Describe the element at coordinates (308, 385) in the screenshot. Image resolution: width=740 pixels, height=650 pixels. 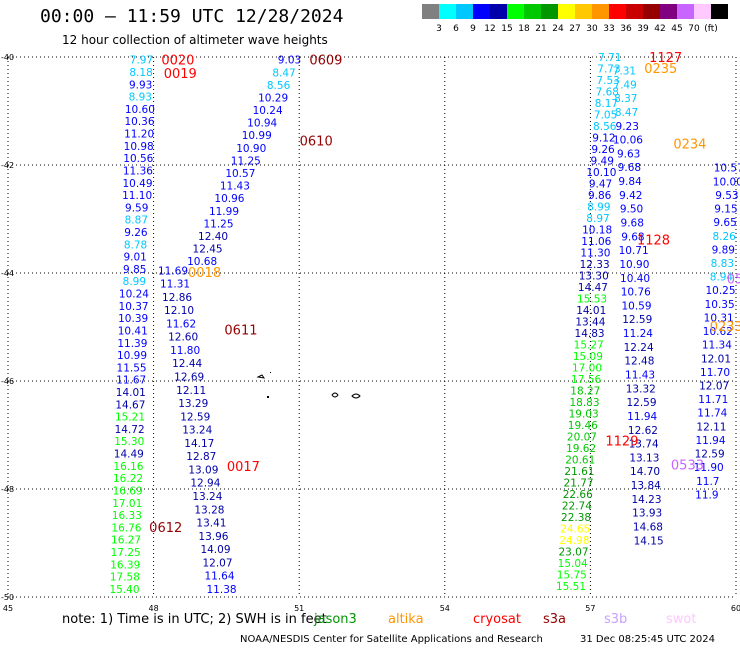
I see `island-outlines` at that location.